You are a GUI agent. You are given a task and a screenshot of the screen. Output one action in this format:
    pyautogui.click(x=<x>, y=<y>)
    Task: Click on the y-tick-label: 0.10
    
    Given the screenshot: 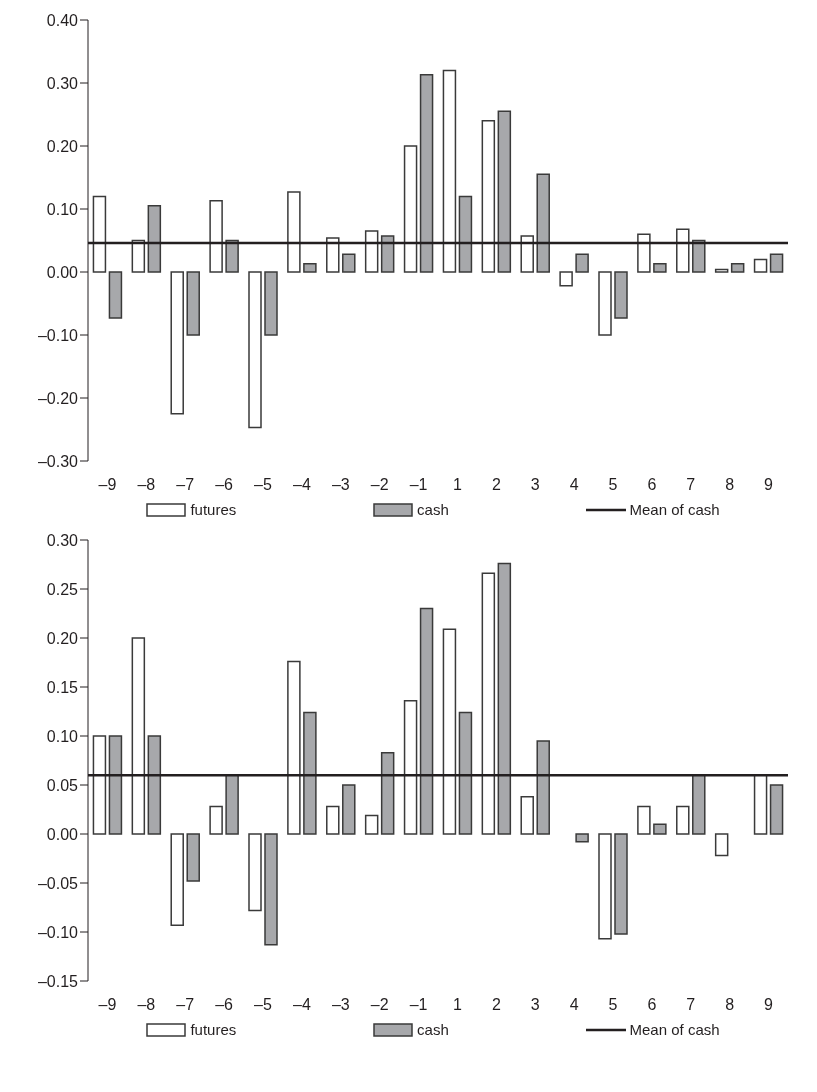 What is the action you would take?
    pyautogui.click(x=62, y=736)
    